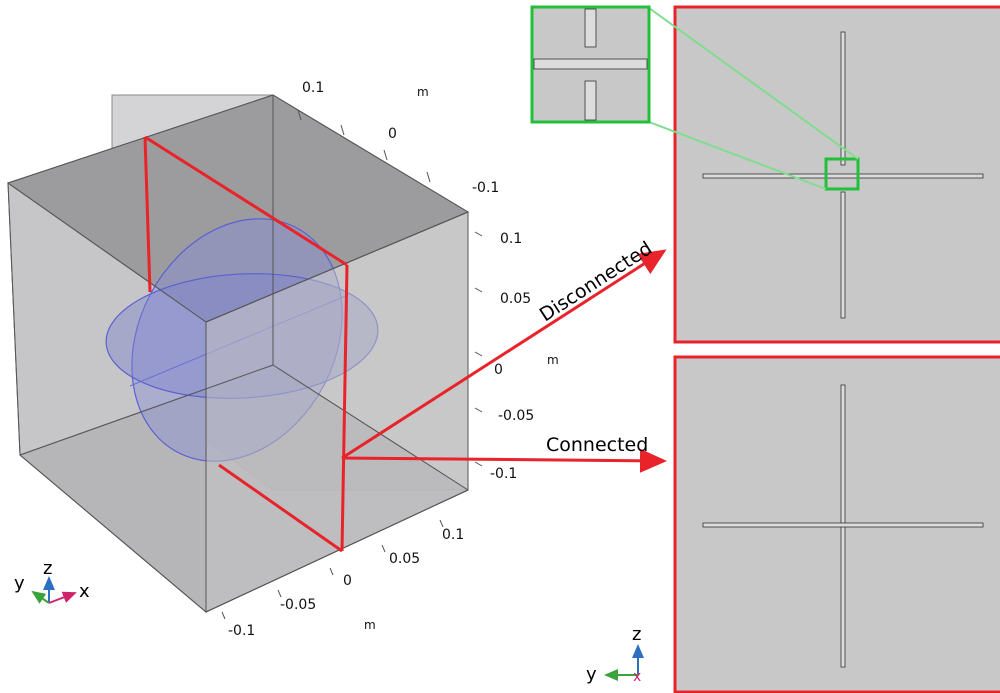  Describe the element at coordinates (597, 445) in the screenshot. I see `connected-label: Connected` at that location.